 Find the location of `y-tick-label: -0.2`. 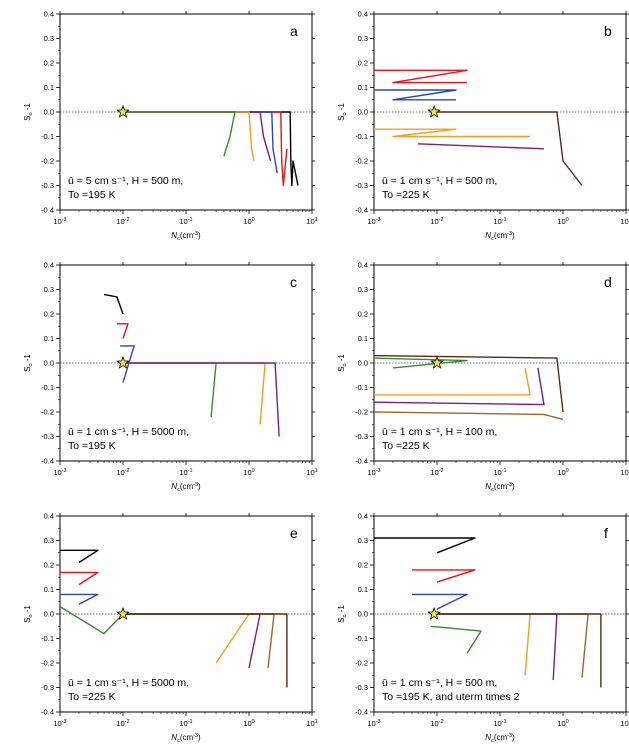

y-tick-label: -0.2 is located at coordinates (47, 161).